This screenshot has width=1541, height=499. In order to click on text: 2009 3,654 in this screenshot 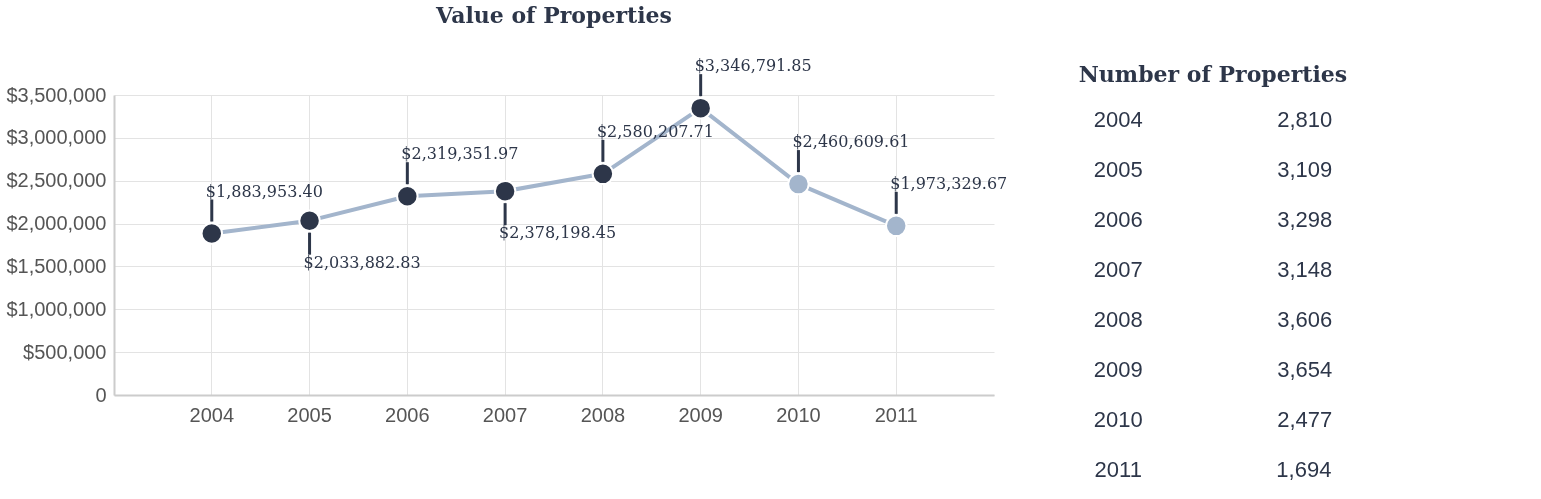, I will do `click(1213, 369)`.